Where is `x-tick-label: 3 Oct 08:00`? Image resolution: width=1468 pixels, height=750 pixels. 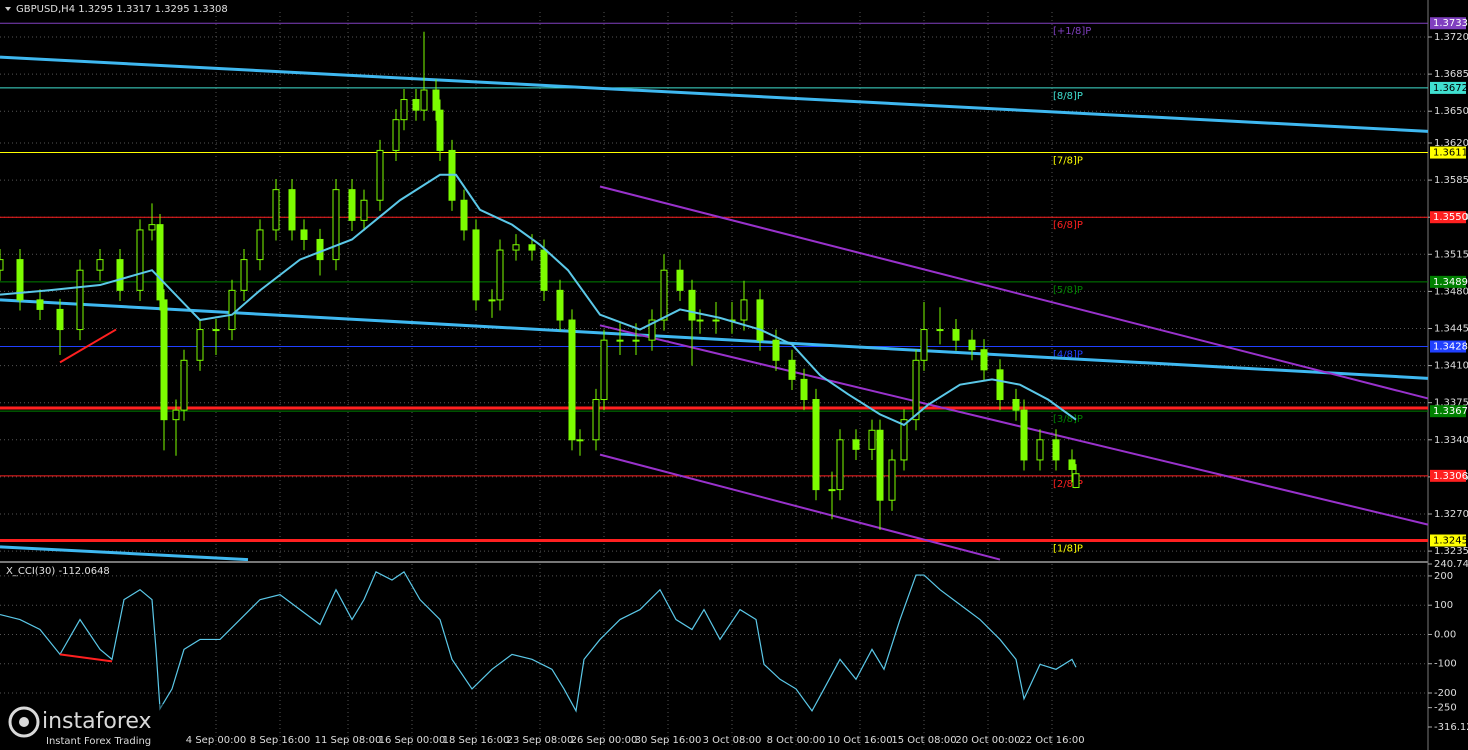 x-tick-label: 3 Oct 08:00 is located at coordinates (732, 740).